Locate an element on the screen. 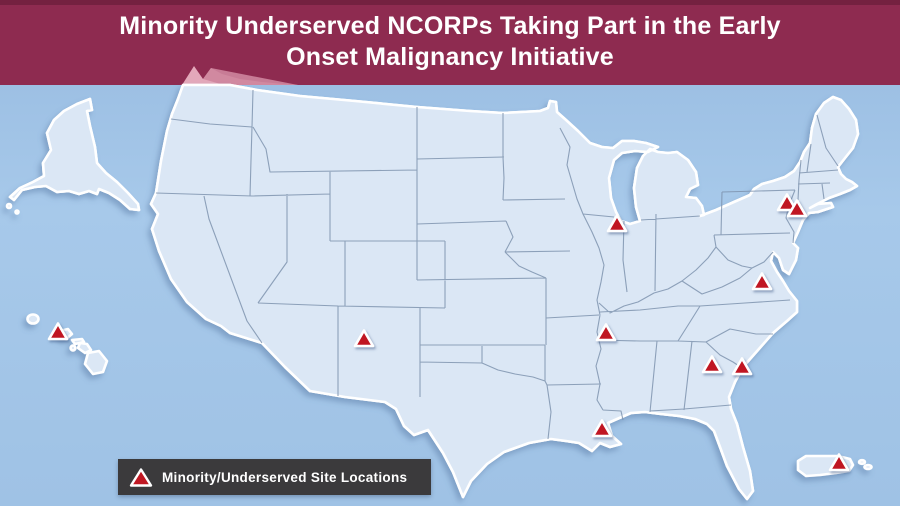  site-marker-new-jersey-a is located at coordinates (787, 202).